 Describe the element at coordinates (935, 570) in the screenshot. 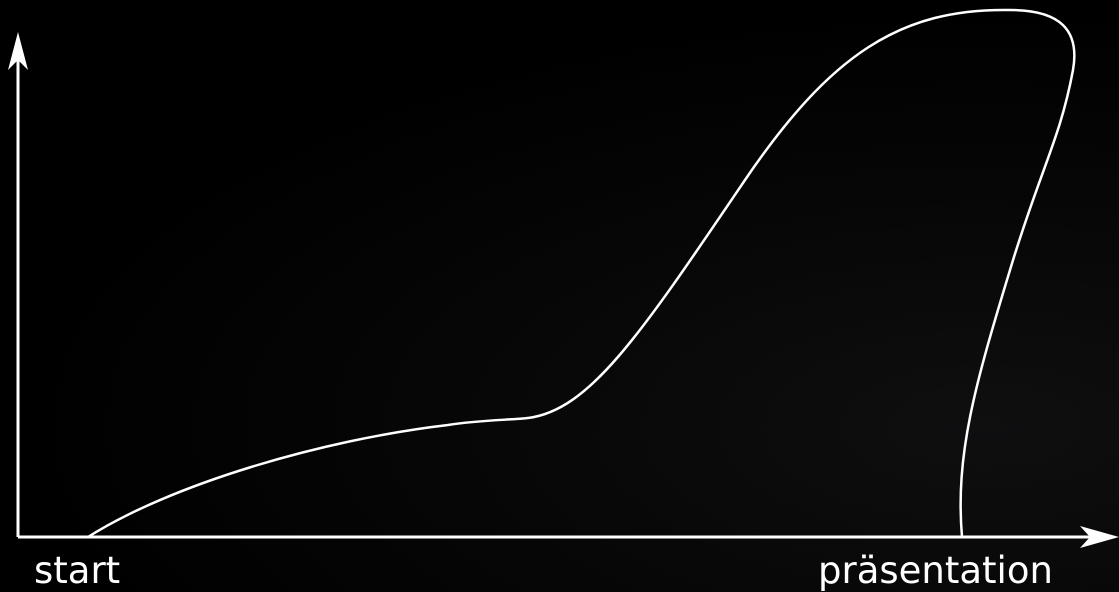

I see `presentation-label: präsentation` at that location.